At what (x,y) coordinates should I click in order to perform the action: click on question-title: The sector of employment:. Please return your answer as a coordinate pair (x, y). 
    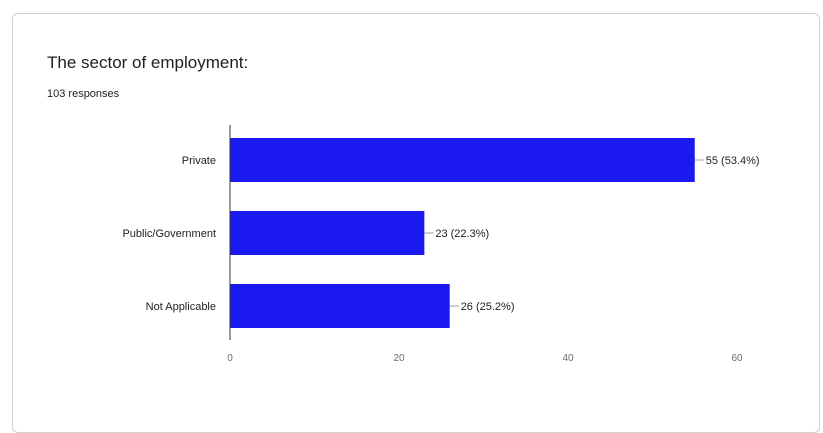
    Looking at the image, I should click on (148, 62).